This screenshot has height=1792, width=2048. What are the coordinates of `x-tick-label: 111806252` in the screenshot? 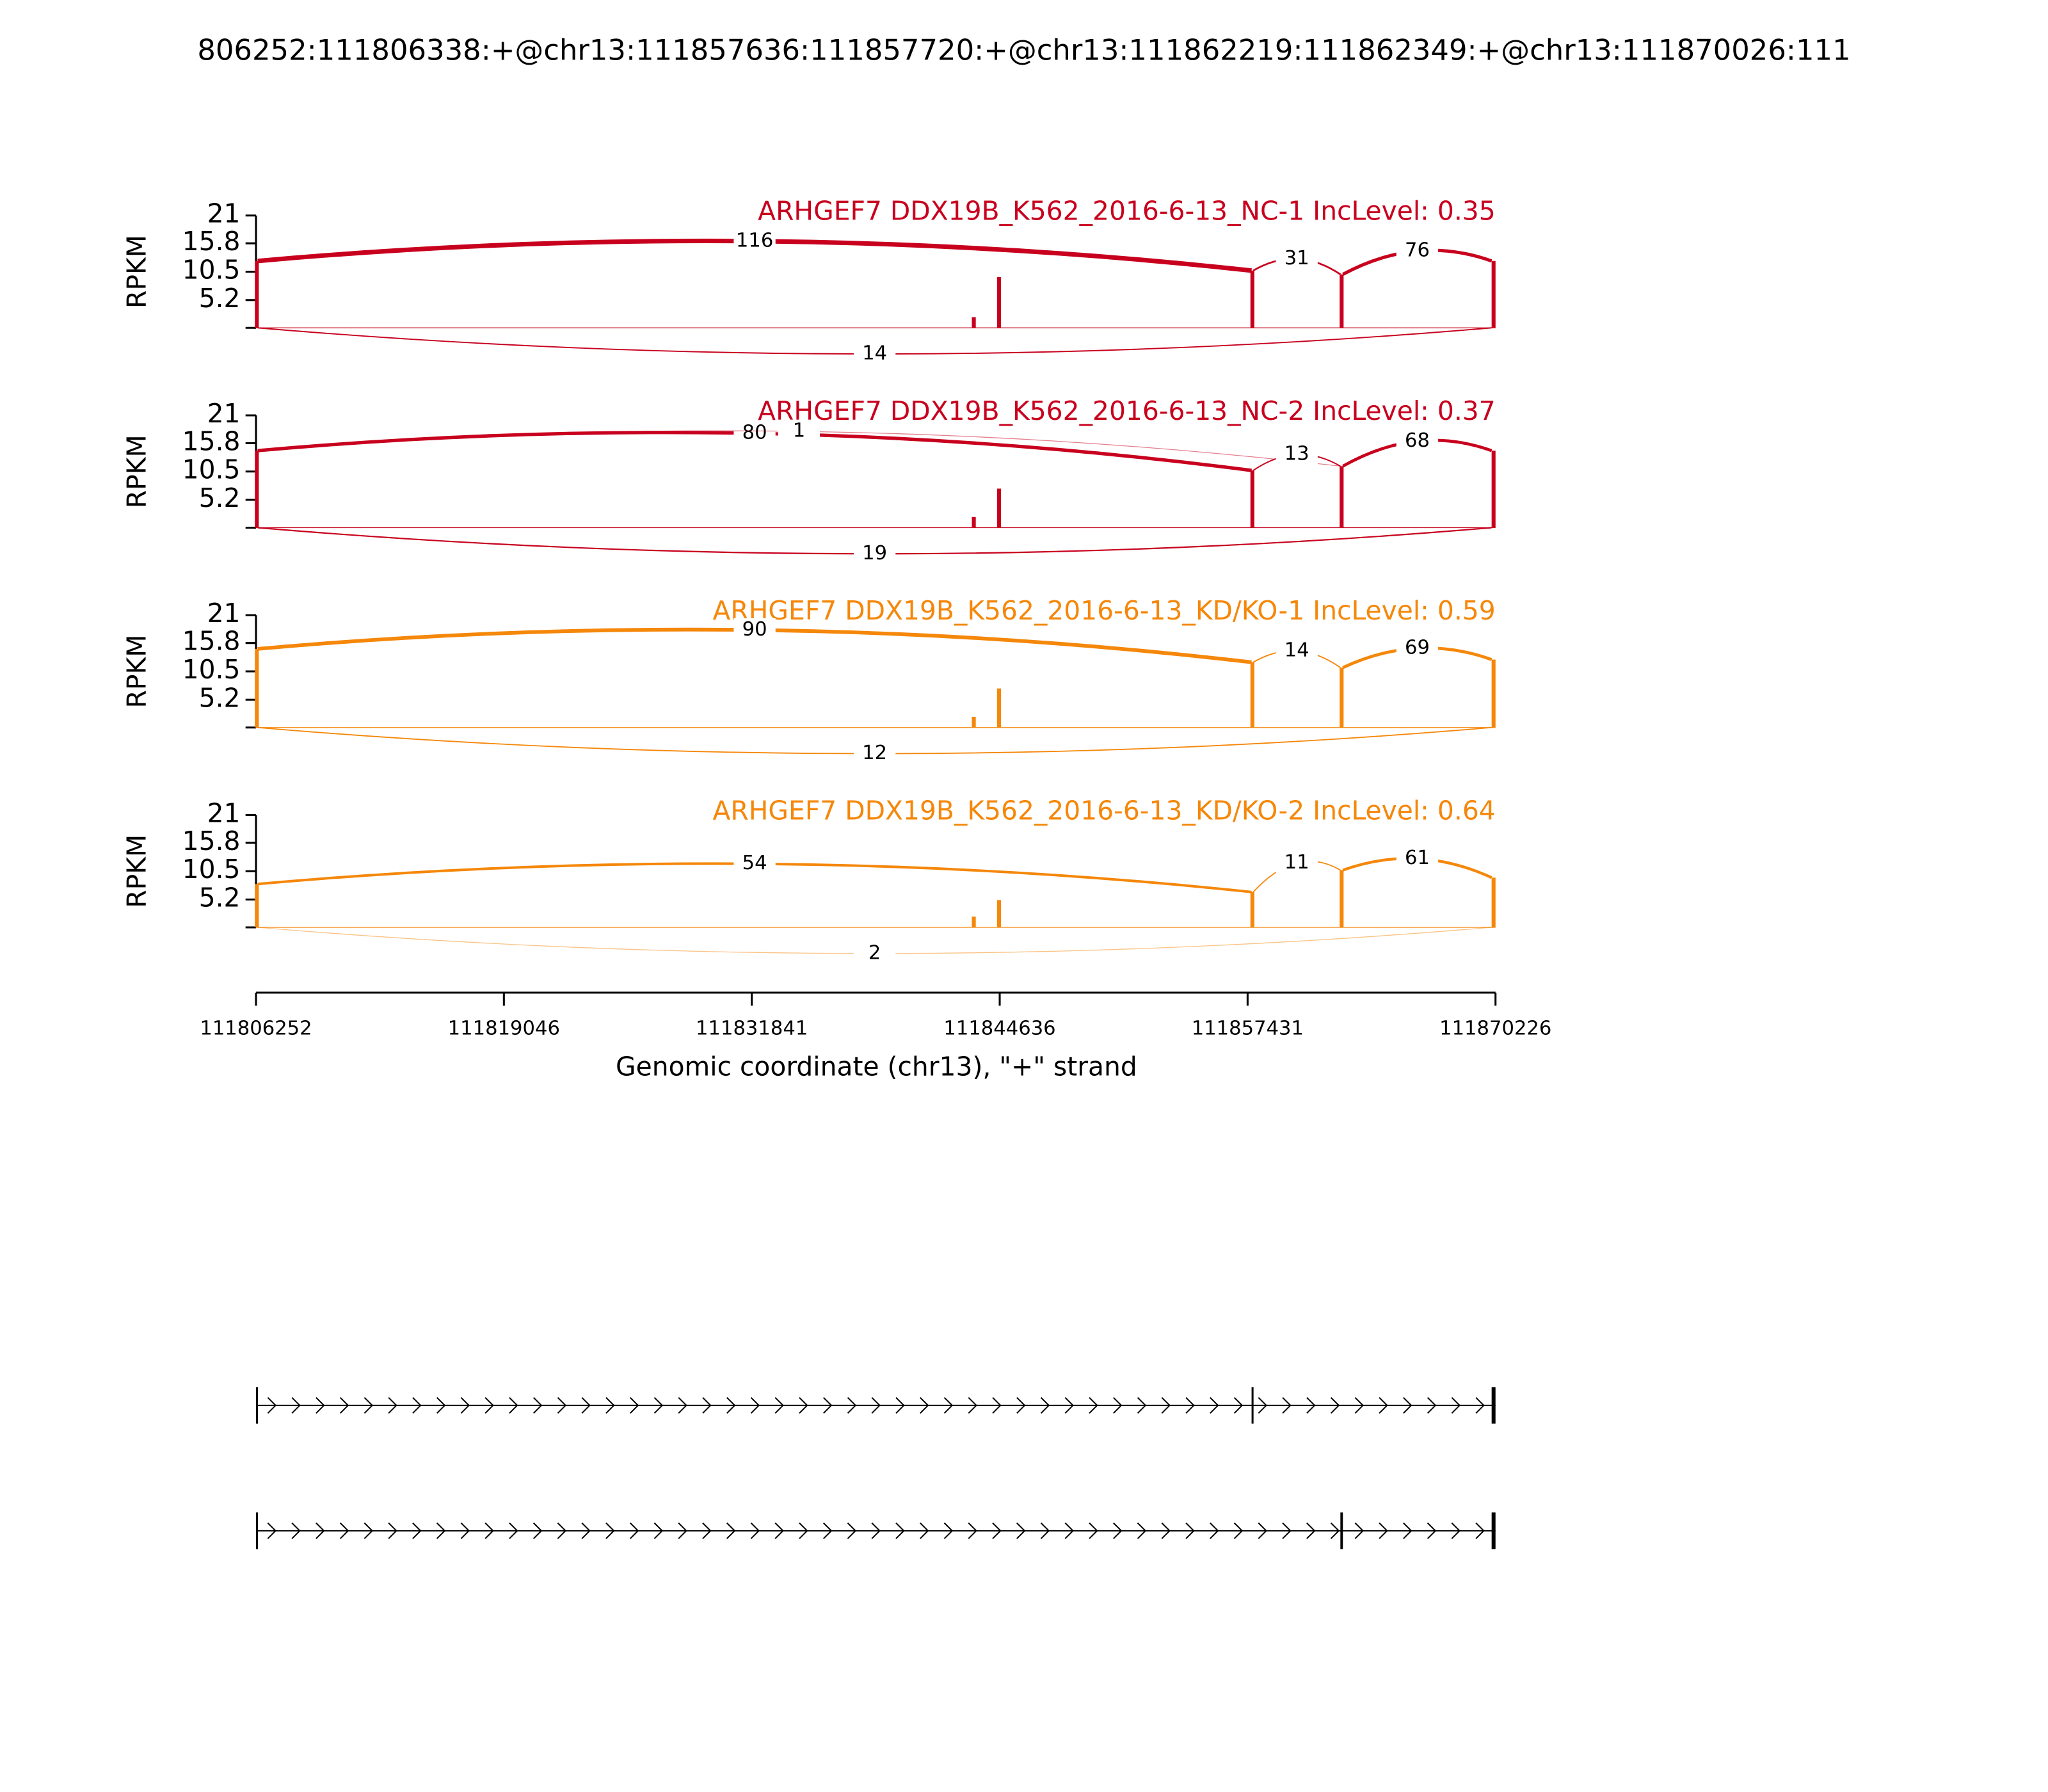 It's located at (256, 1029).